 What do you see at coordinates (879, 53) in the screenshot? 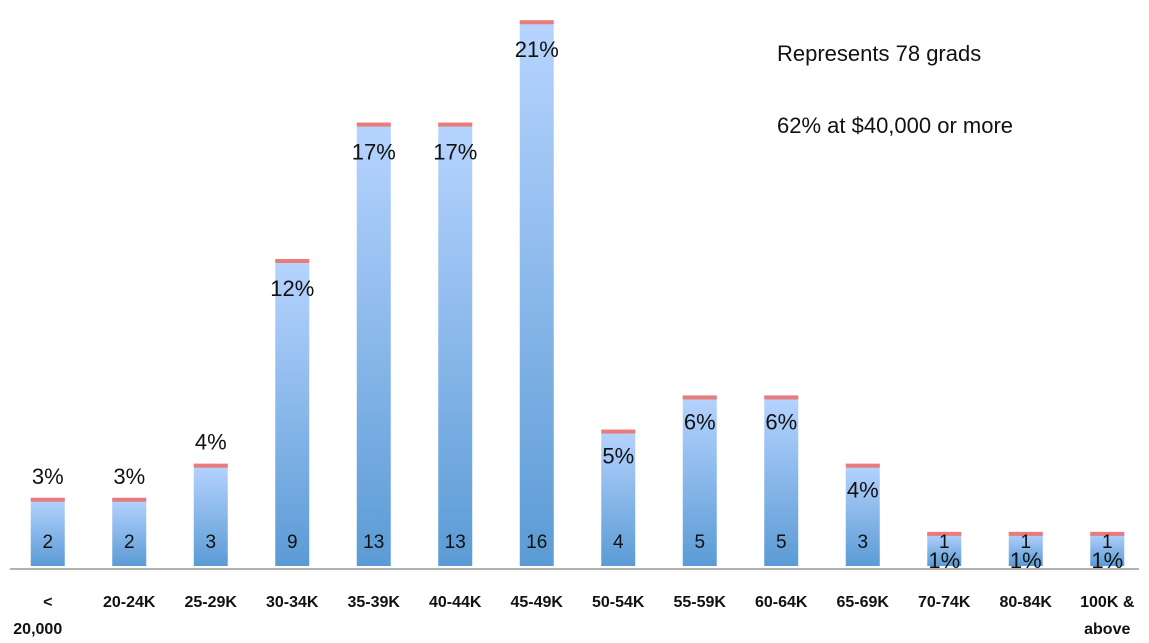
I see `total-grads-note: Represents 78 grads` at bounding box center [879, 53].